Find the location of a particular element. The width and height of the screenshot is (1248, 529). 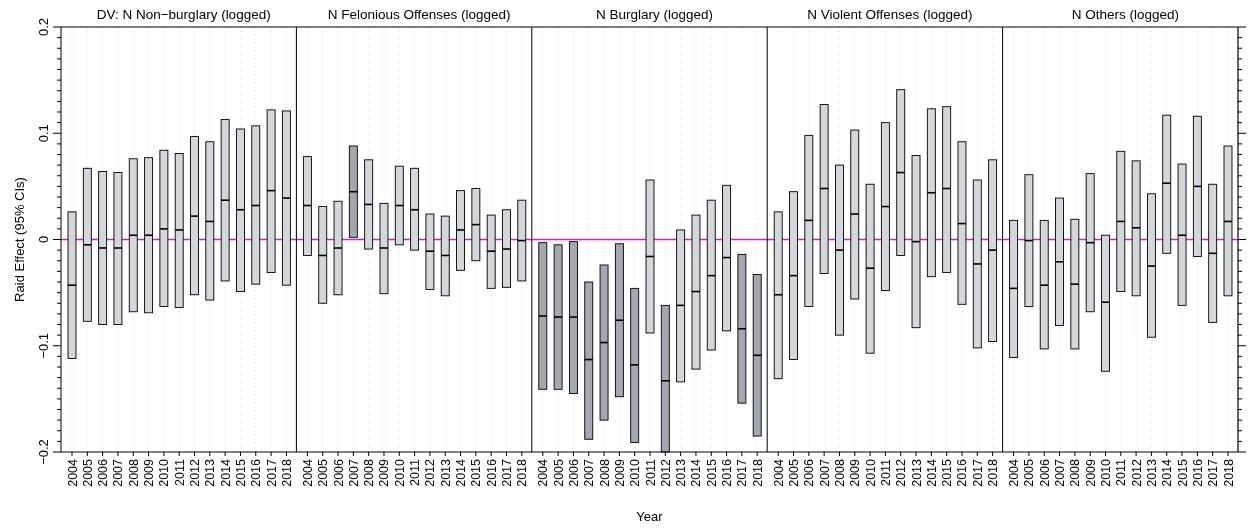

chart-title: N Burglary (logged) is located at coordinates (654, 14).